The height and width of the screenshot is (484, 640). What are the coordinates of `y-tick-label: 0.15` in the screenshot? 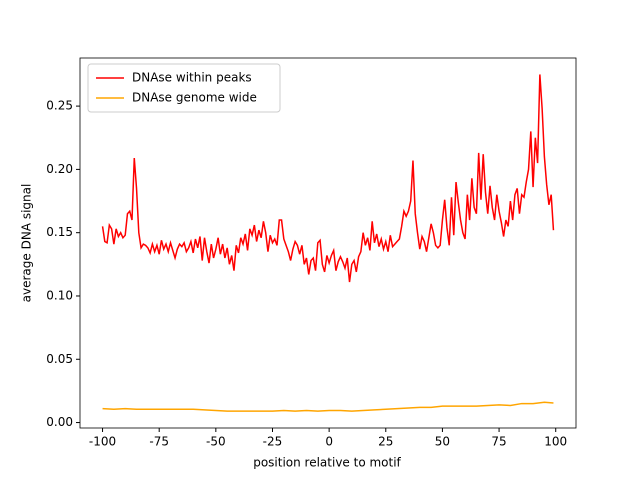 It's located at (59, 232).